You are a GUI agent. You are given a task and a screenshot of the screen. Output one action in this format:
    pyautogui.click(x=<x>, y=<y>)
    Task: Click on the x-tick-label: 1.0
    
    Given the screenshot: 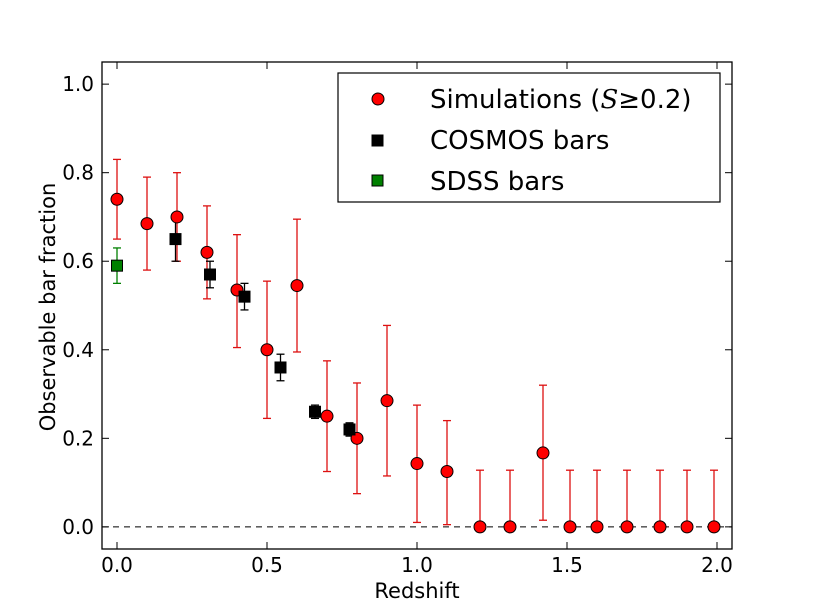 What is the action you would take?
    pyautogui.click(x=417, y=565)
    